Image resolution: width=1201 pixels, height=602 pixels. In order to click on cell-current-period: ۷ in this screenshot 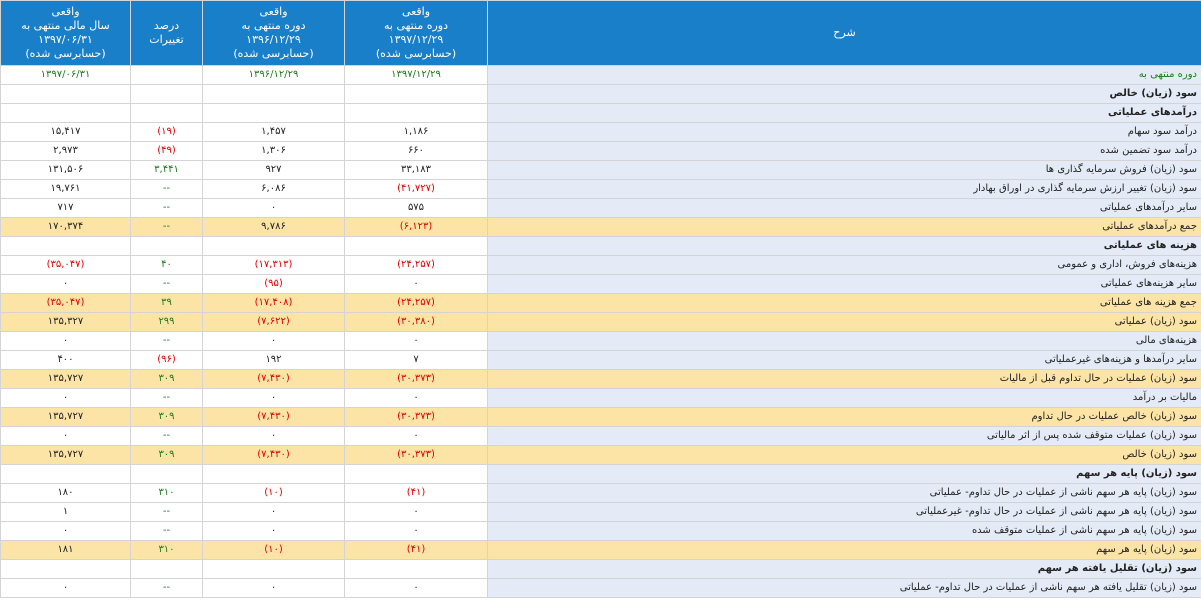, I will do `click(416, 360)`.